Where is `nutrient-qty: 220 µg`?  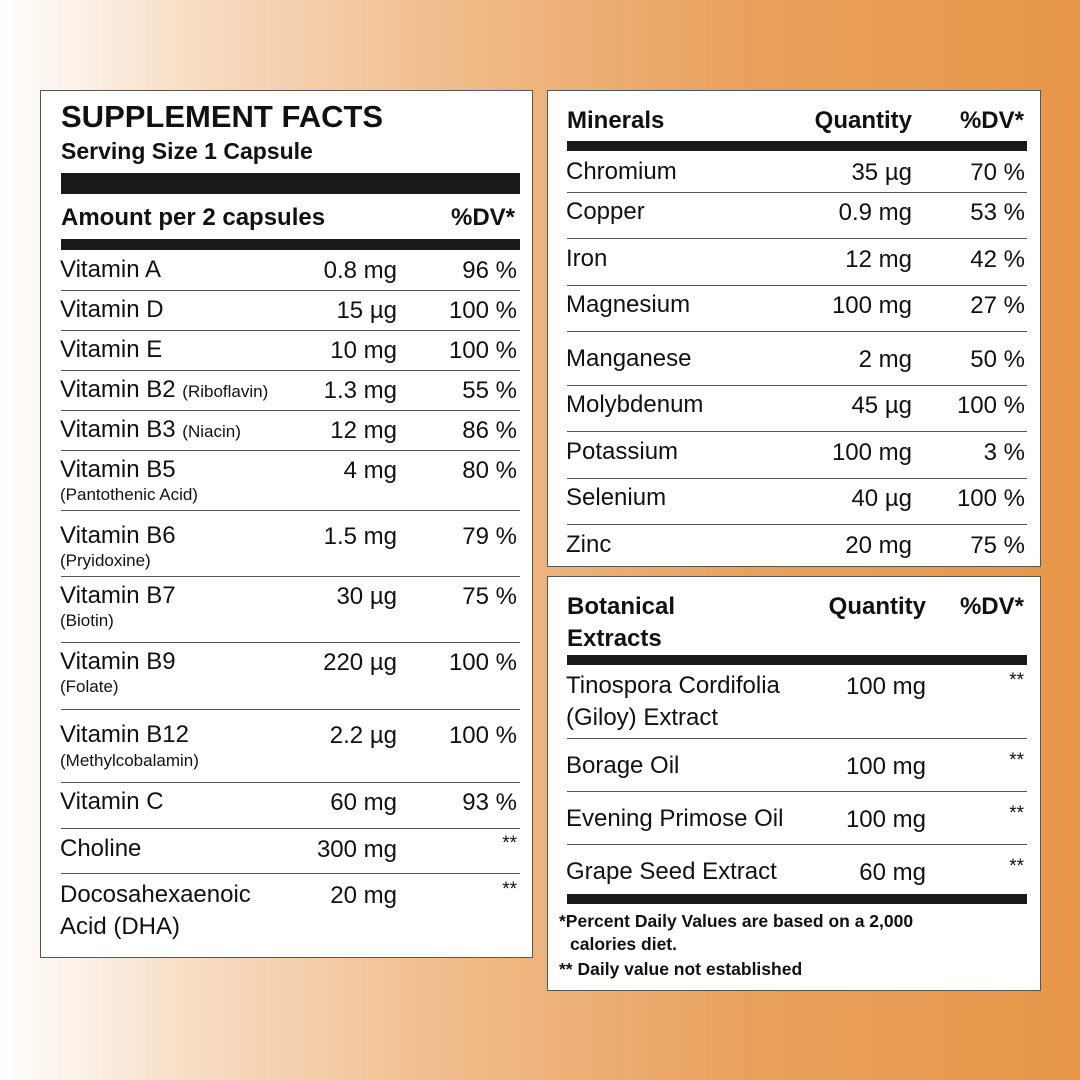
nutrient-qty: 220 µg is located at coordinates (360, 662).